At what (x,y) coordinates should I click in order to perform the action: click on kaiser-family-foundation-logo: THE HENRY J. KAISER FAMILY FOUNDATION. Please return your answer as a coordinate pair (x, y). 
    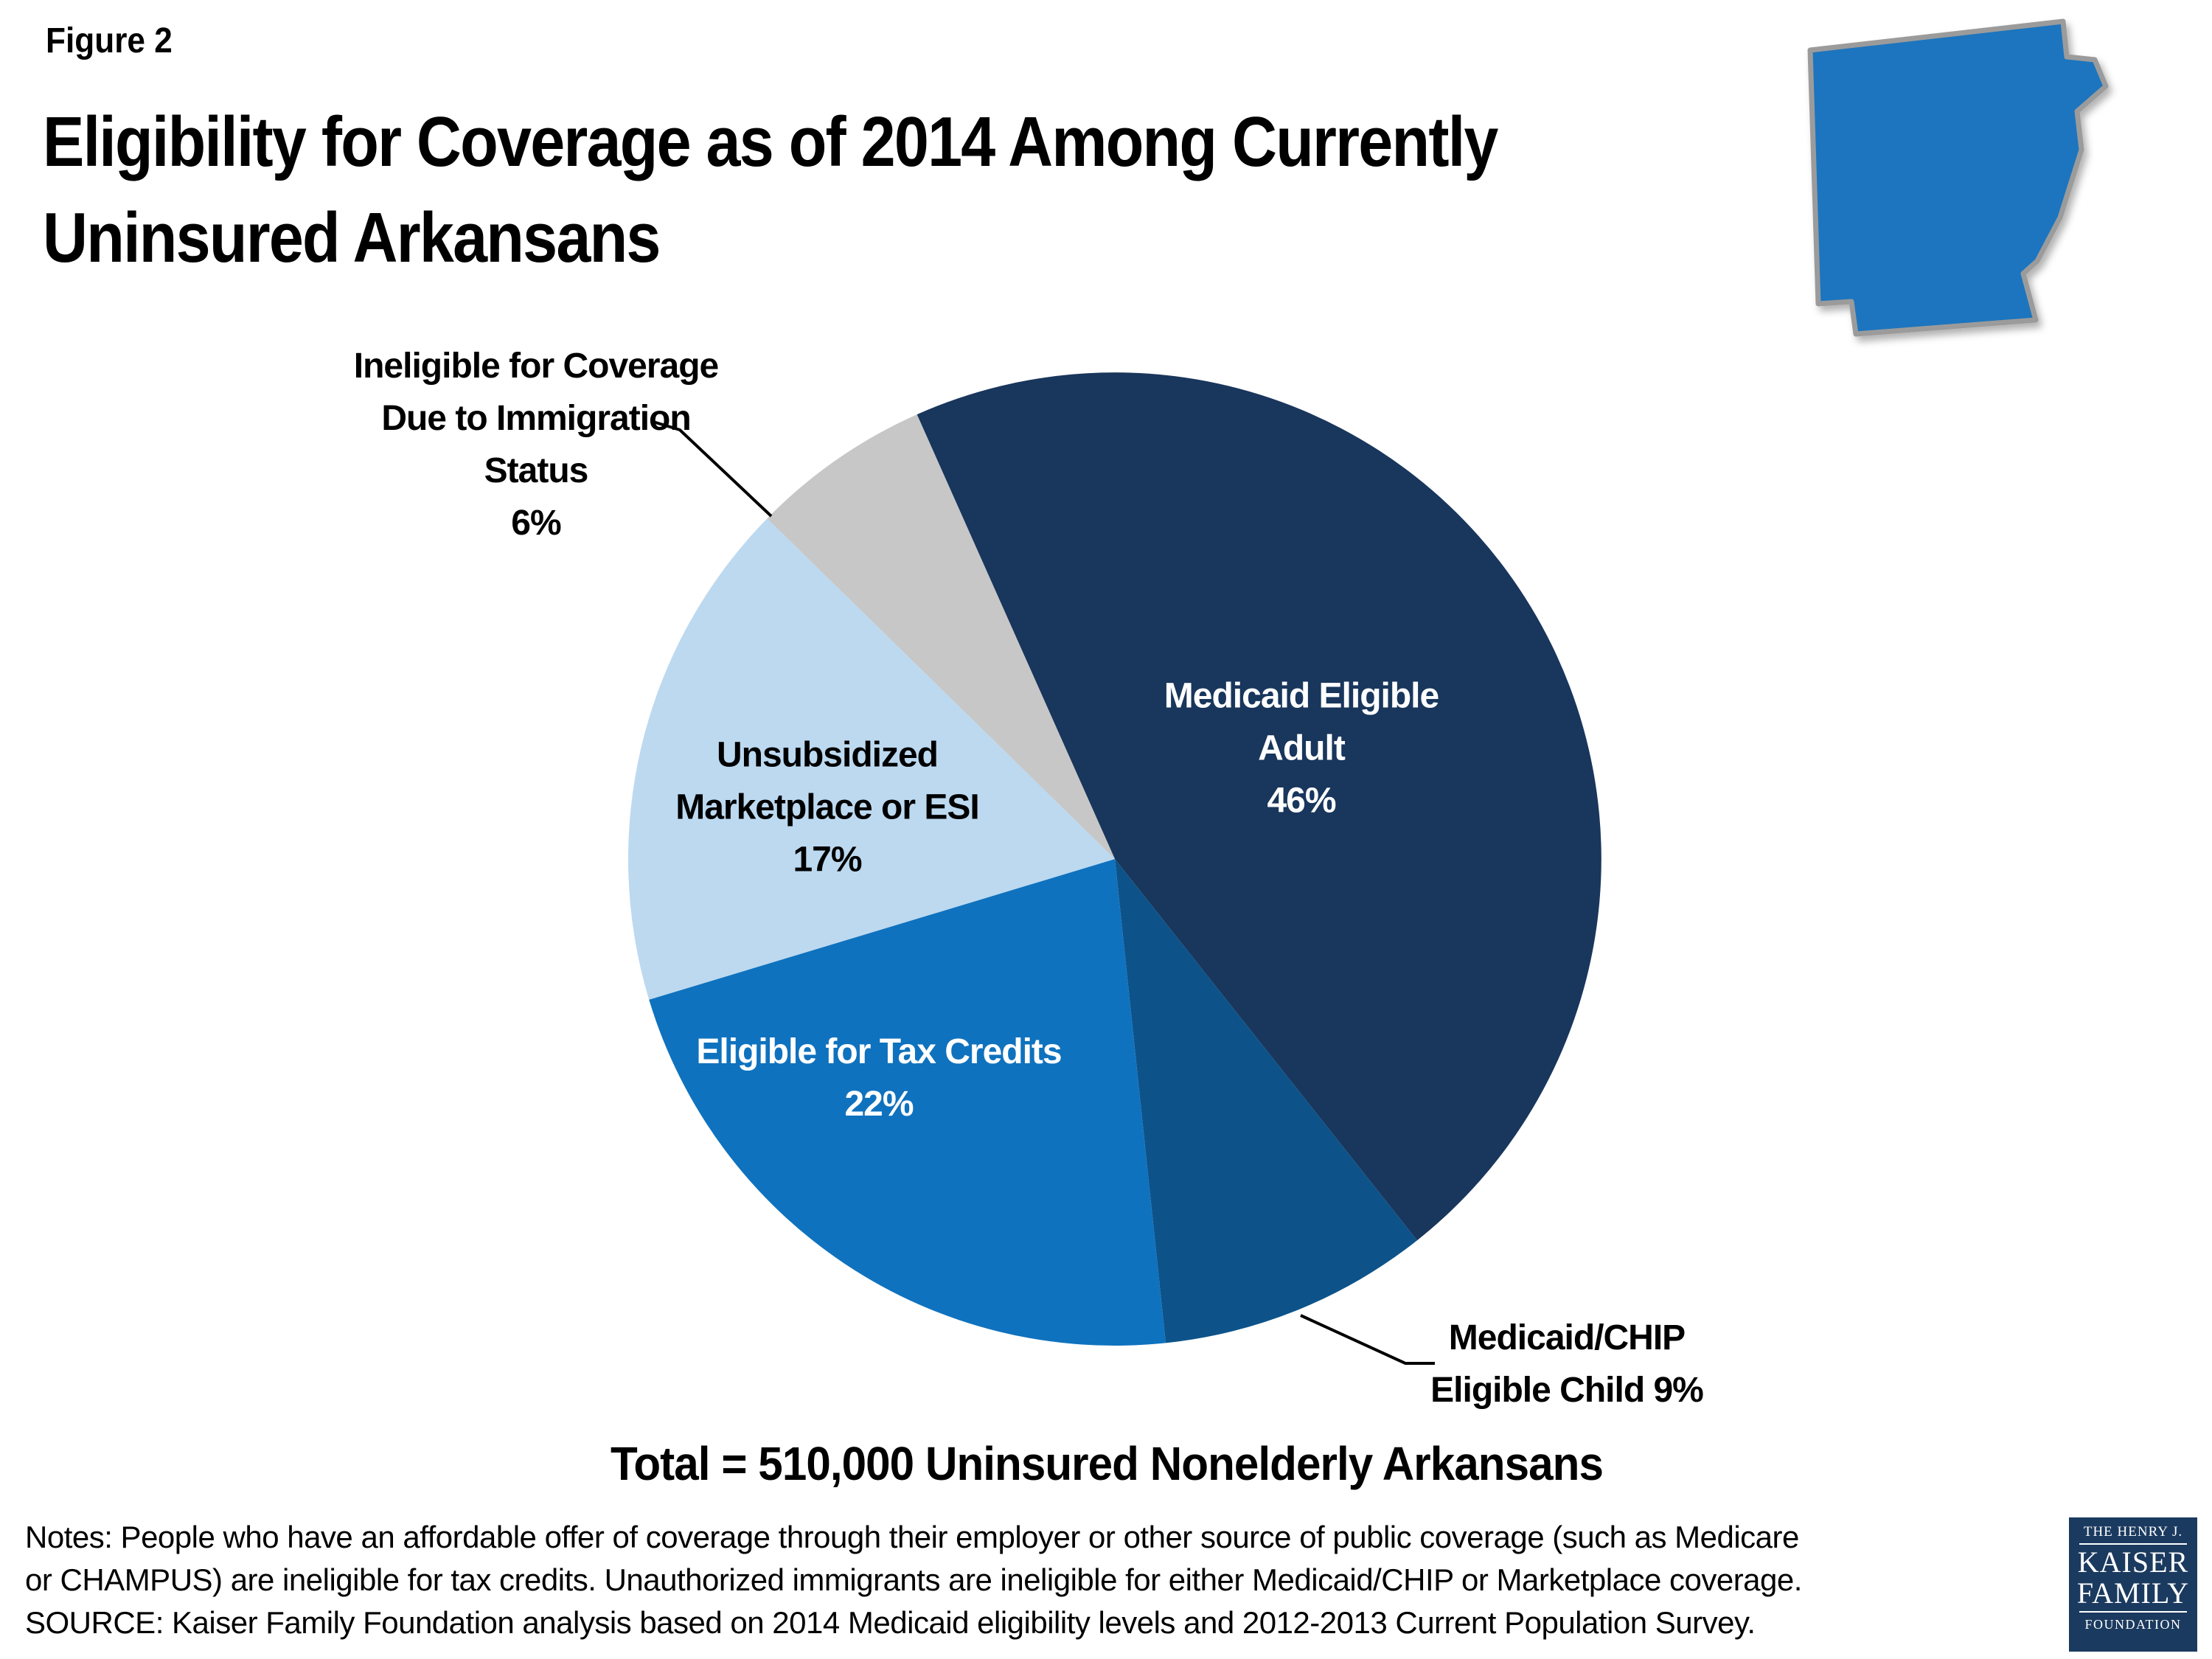
    Looking at the image, I should click on (2133, 1584).